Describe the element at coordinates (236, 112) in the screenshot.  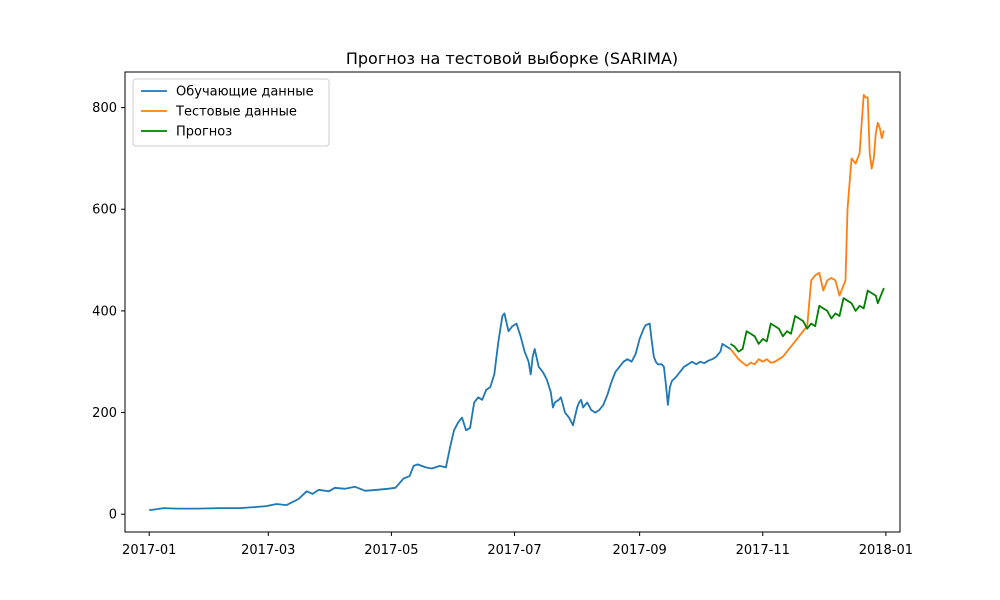
I see `legend-label-1: Тестовые данные` at that location.